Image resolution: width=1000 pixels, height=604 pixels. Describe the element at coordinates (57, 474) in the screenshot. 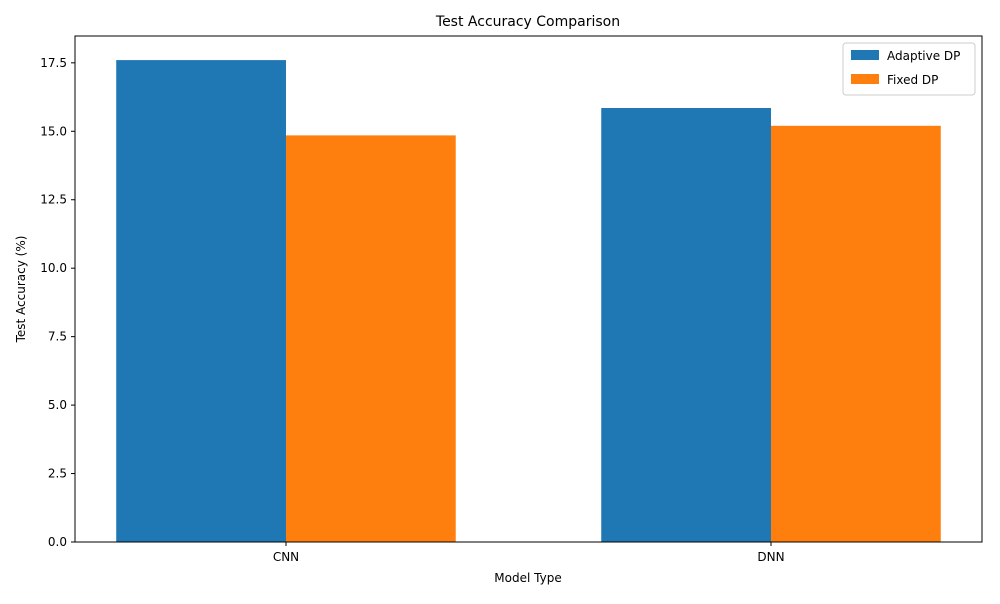

I see `y-tick-label: 2.5` at that location.